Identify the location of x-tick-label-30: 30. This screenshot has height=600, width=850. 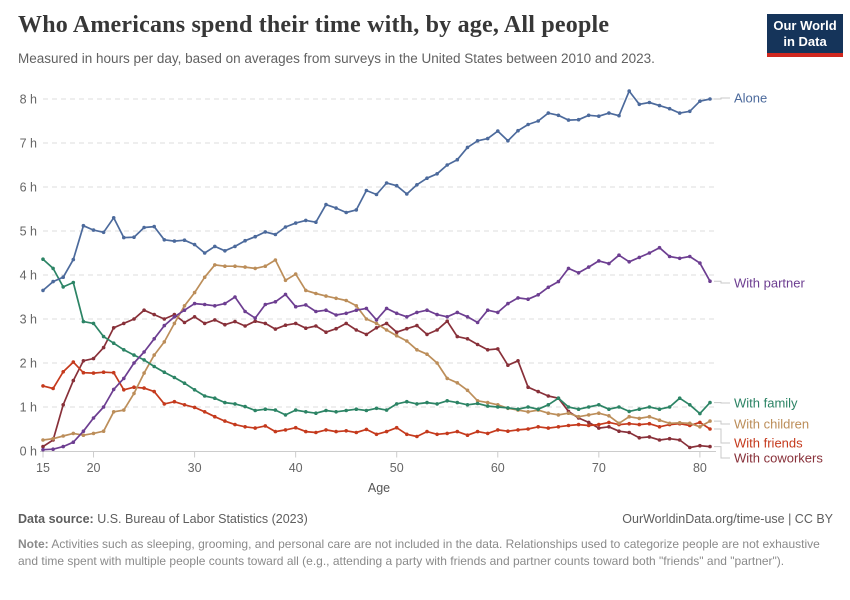
(195, 468).